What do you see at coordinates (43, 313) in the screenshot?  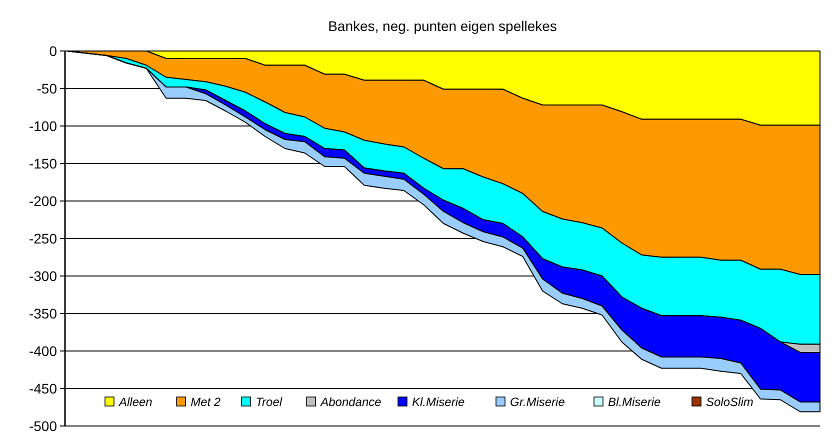 I see `y-tick-label: -350` at bounding box center [43, 313].